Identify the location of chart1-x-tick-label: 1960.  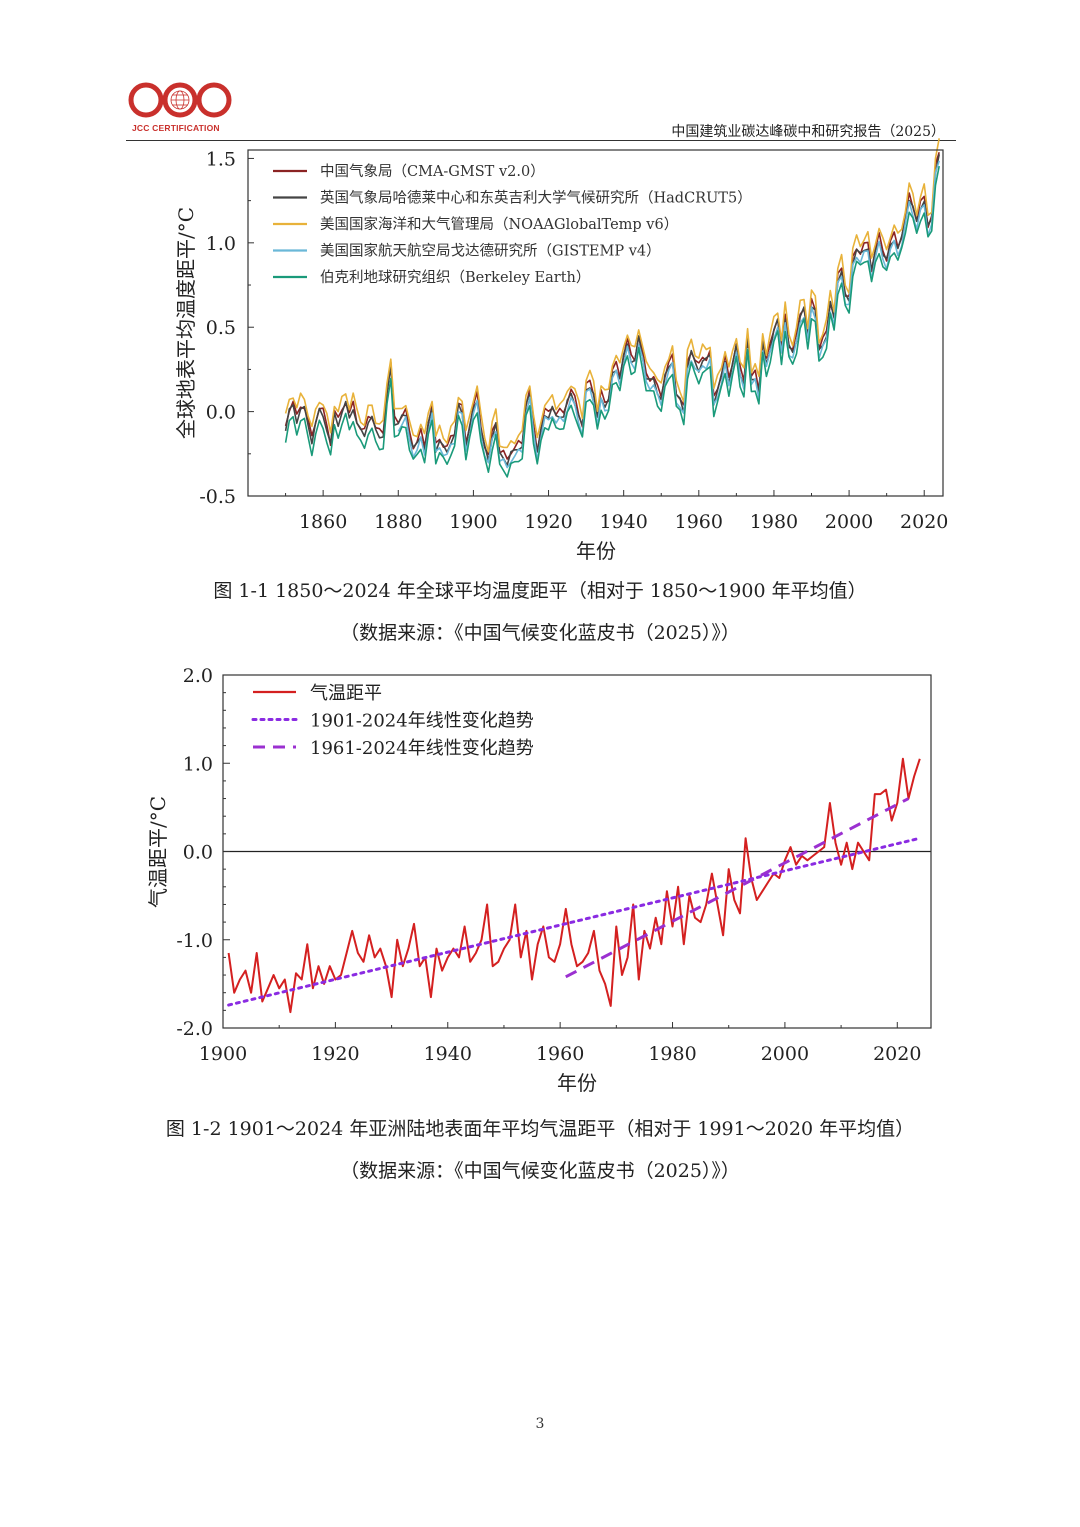
(699, 522).